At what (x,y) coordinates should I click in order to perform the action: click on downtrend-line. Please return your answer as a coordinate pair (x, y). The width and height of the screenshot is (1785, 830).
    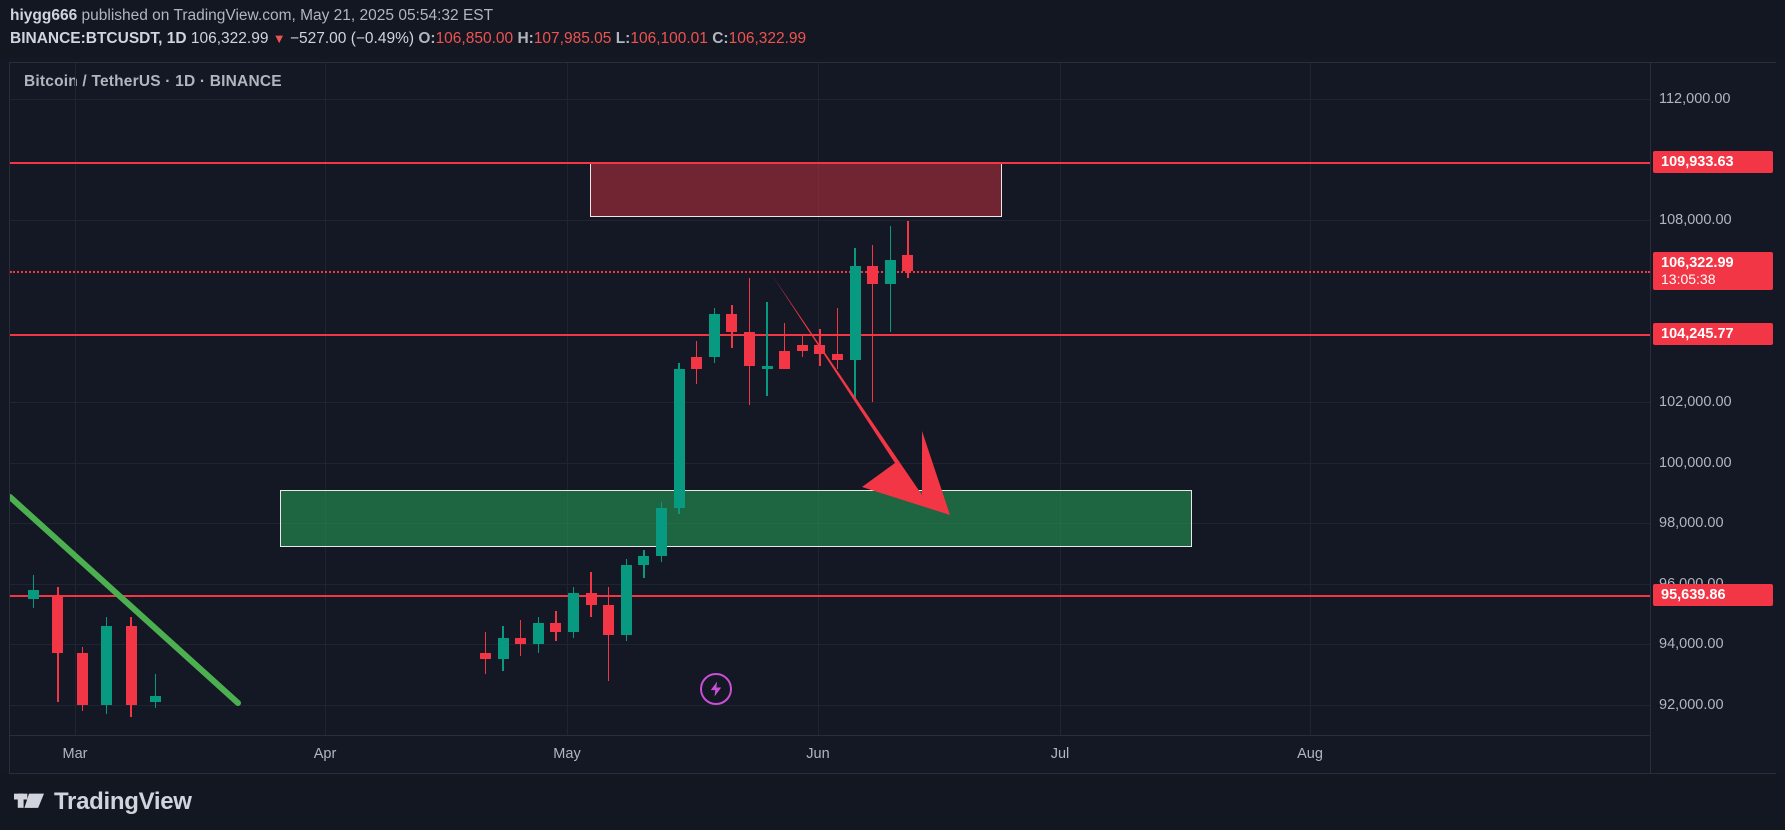
    Looking at the image, I should click on (125, 600).